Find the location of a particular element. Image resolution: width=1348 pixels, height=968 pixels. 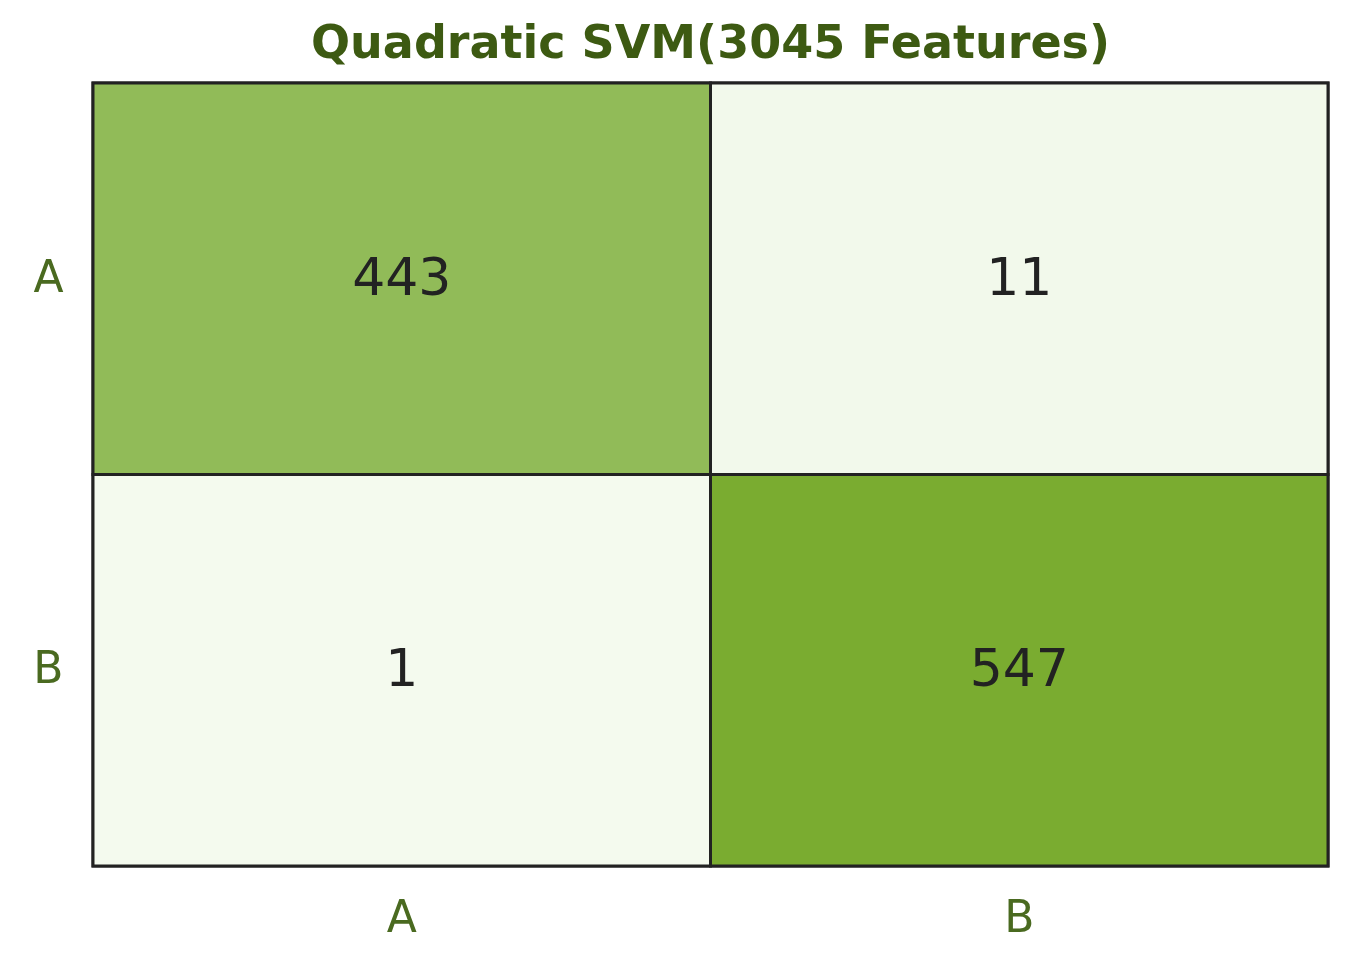

data-label: 1 is located at coordinates (402, 668).